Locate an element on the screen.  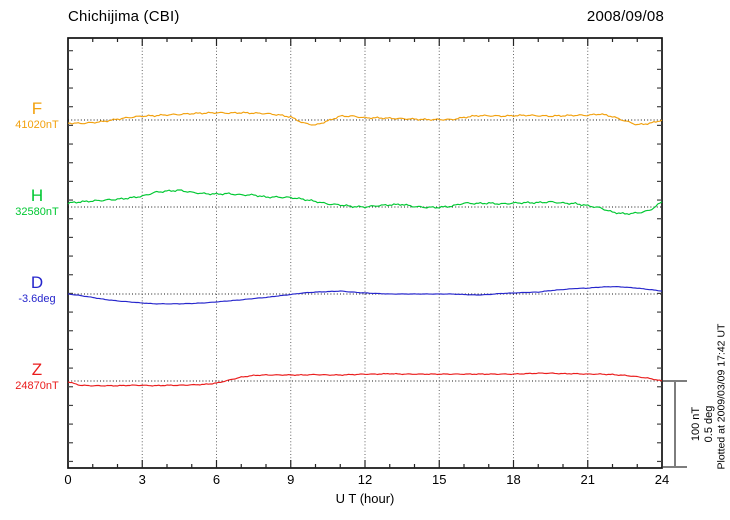
trace-label-d: D -3.6deg is located at coordinates (37, 289).